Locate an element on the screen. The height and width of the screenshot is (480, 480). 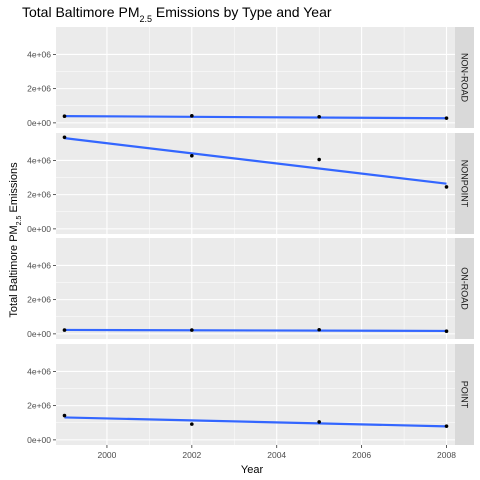
facet-strip-label: NONPOINT is located at coordinates (465, 184).